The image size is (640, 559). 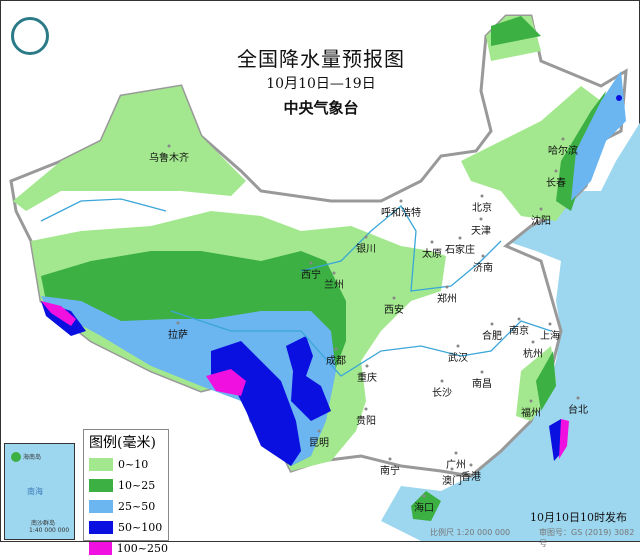 What do you see at coordinates (122, 443) in the screenshot?
I see `legend-title: 图例(毫米)` at bounding box center [122, 443].